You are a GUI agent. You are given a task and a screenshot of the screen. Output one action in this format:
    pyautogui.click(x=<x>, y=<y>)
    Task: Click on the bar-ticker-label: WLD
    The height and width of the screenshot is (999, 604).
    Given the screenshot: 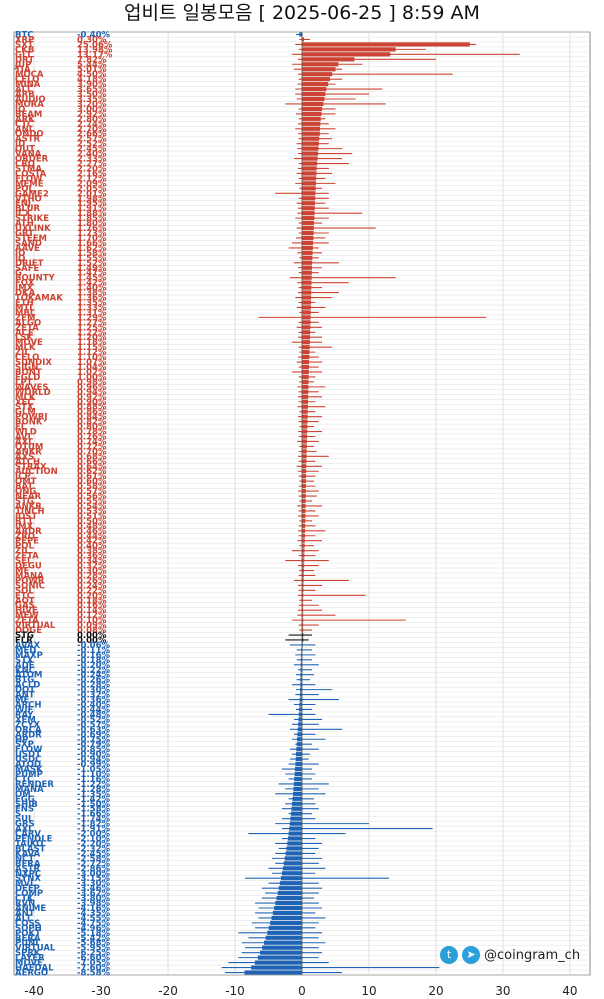 What is the action you would take?
    pyautogui.click(x=26, y=433)
    